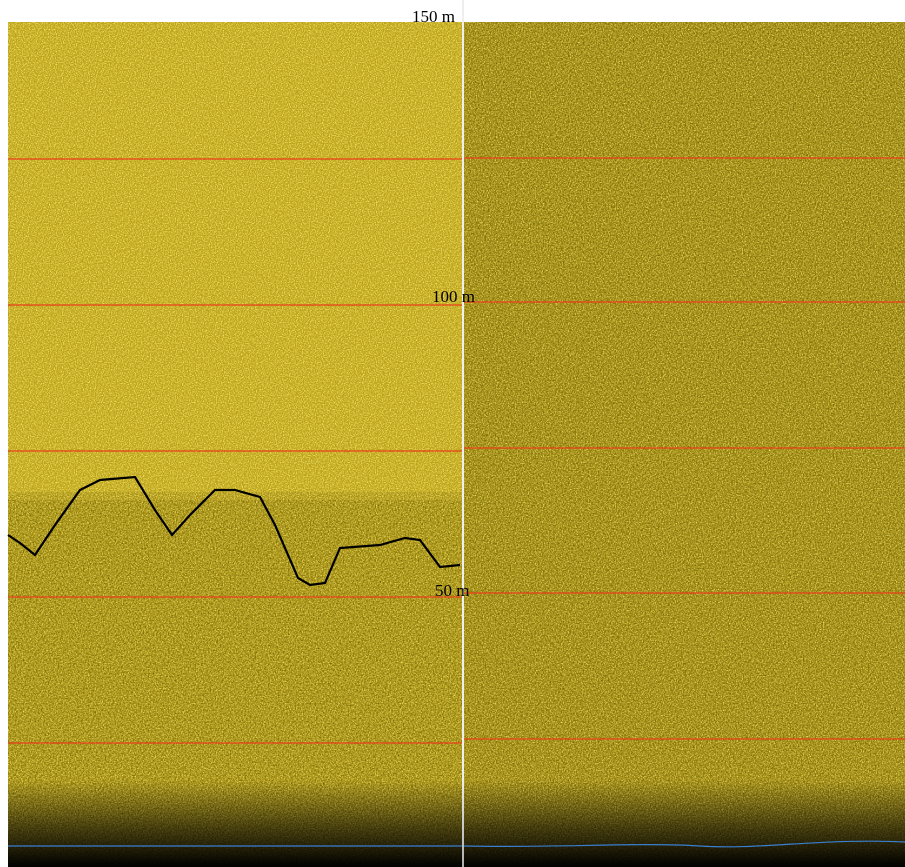 This screenshot has width=905, height=867. What do you see at coordinates (433, 16) in the screenshot?
I see `range-label: 150 m` at bounding box center [433, 16].